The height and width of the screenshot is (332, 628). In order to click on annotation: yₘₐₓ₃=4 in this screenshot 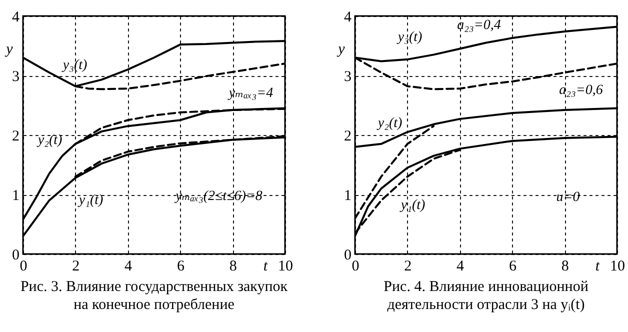, I will do `click(250, 93)`.